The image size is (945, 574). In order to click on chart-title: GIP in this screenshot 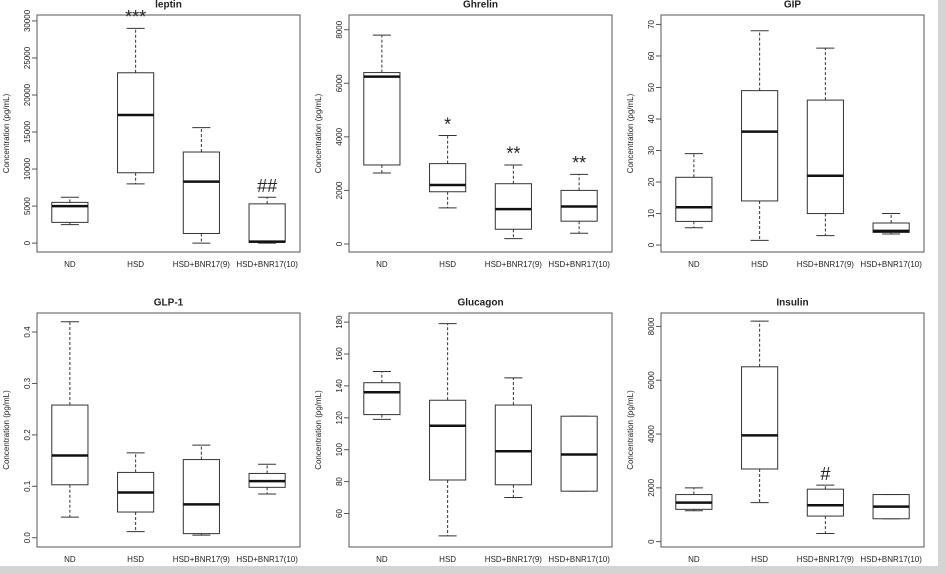, I will do `click(793, 5)`.